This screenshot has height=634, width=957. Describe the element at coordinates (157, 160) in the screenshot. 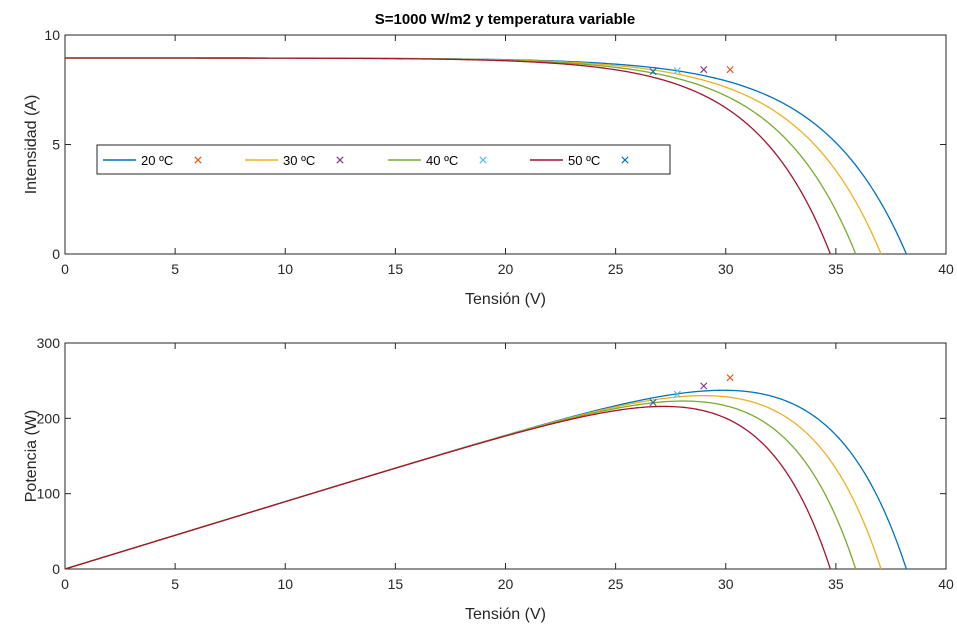

I see `legend-entry-label: 20 ºC` at that location.